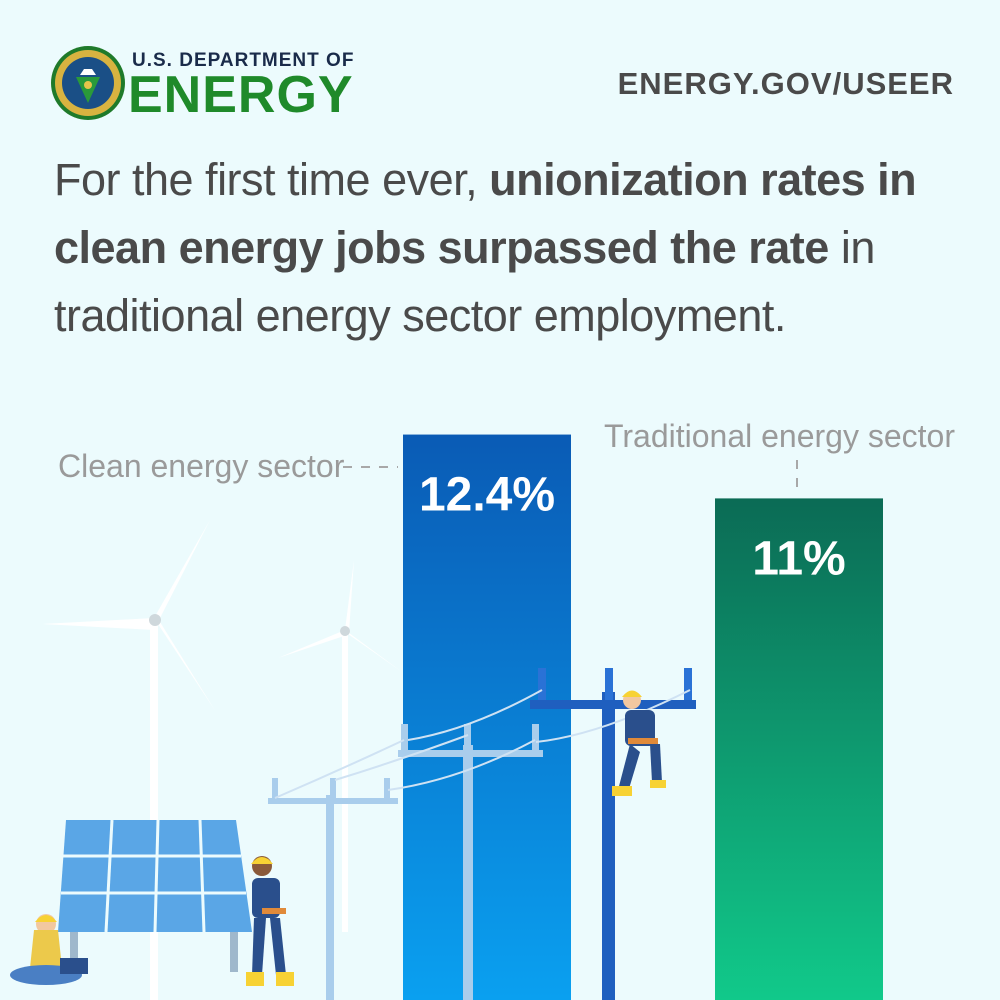  What do you see at coordinates (639, 743) in the screenshot?
I see `lineworker-icon` at bounding box center [639, 743].